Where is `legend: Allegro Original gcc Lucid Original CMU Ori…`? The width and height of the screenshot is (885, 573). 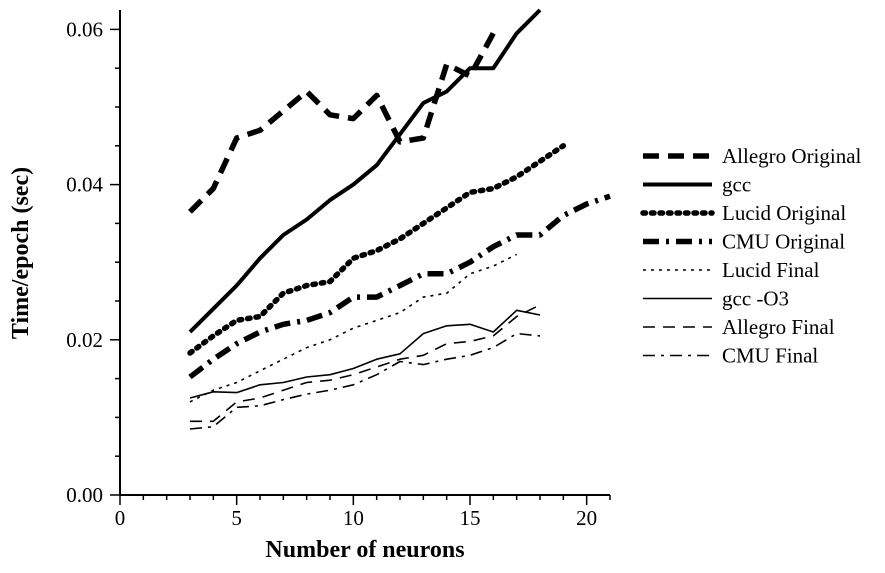 legend: Allegro Original gcc Lucid Original CMU Ori… is located at coordinates (751, 256).